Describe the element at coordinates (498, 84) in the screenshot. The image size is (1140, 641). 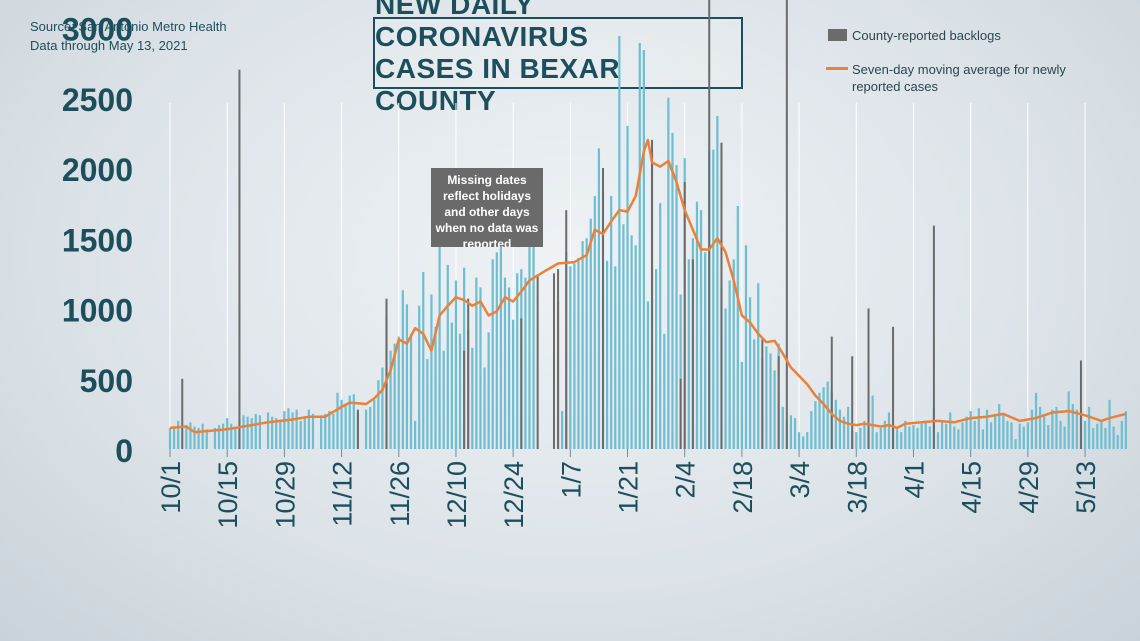
I see `chart-title-line-2: CASES IN BEXAR COUNTY` at that location.